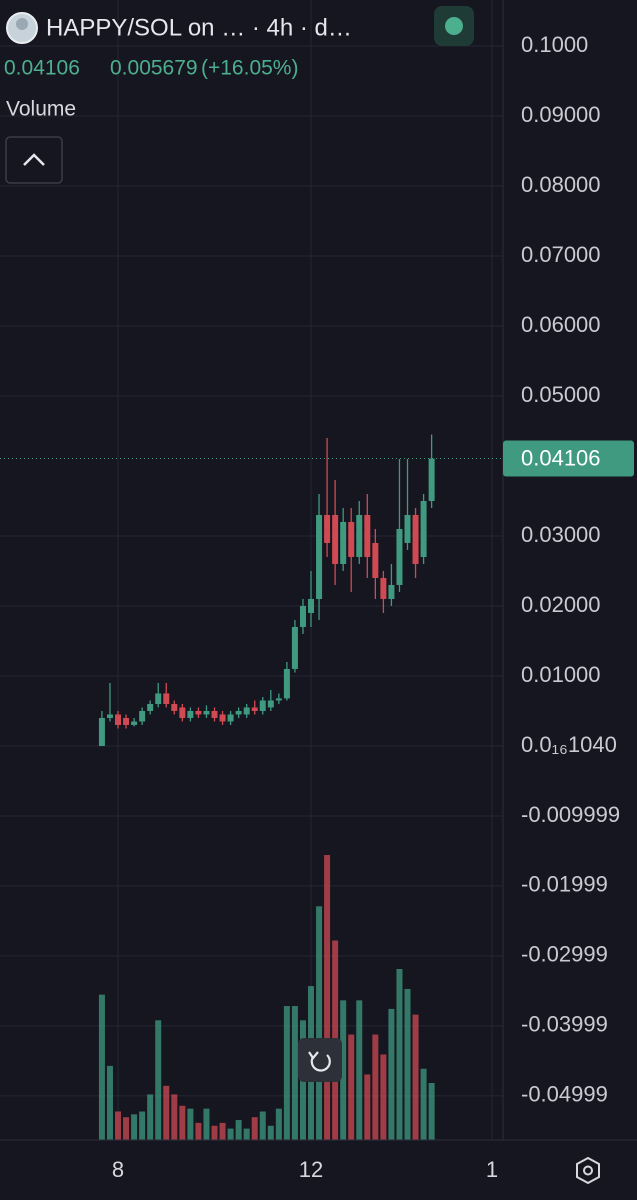  Describe the element at coordinates (492, 1169) in the screenshot. I see `x-tick-label: 1` at that location.